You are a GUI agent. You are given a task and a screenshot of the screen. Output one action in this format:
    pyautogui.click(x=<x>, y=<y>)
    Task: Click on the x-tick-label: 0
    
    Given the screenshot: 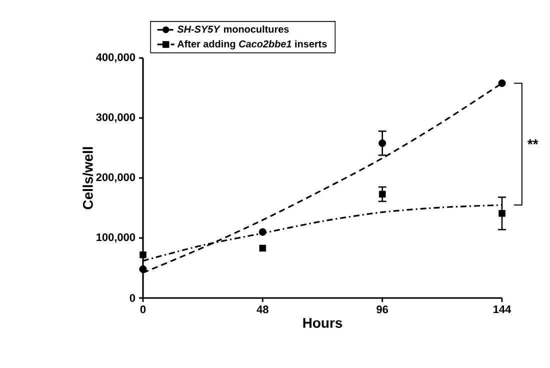 What is the action you would take?
    pyautogui.click(x=143, y=310)
    